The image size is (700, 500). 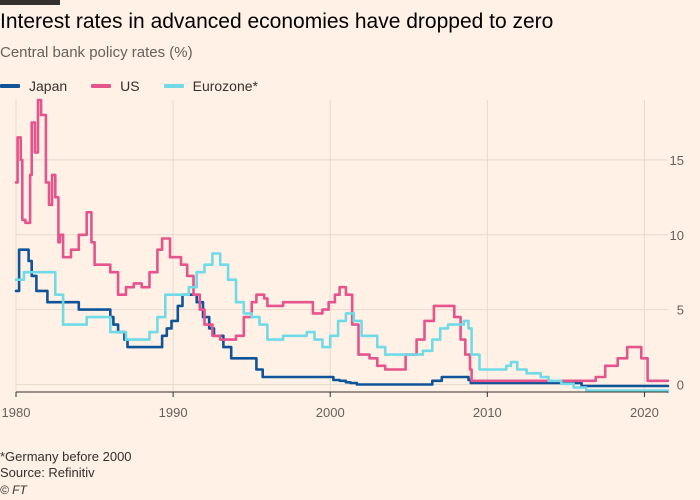 I want to click on y-tick-label-5: 5, so click(x=680, y=310).